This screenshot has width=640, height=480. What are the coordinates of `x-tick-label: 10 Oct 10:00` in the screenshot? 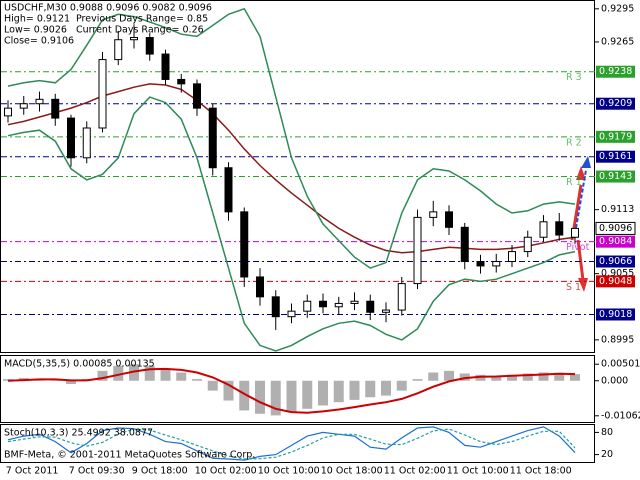 It's located at (289, 471).